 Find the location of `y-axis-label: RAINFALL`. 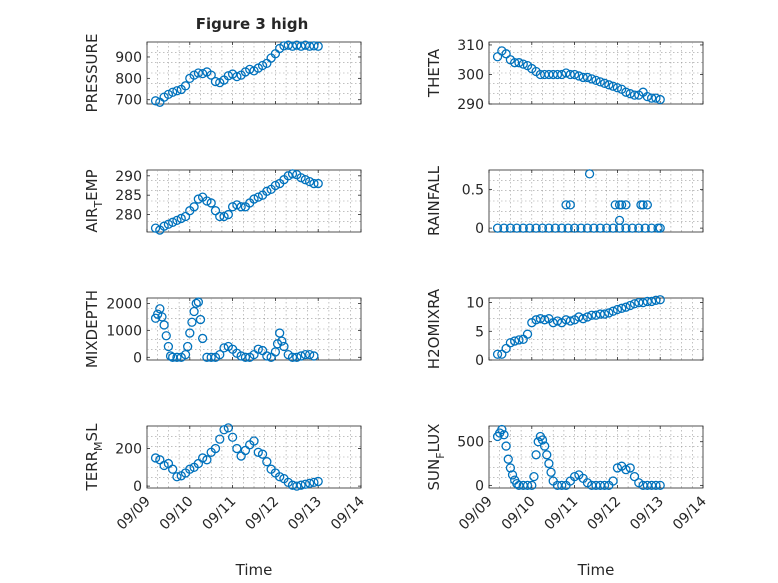

y-axis-label: RAINFALL is located at coordinates (434, 200).